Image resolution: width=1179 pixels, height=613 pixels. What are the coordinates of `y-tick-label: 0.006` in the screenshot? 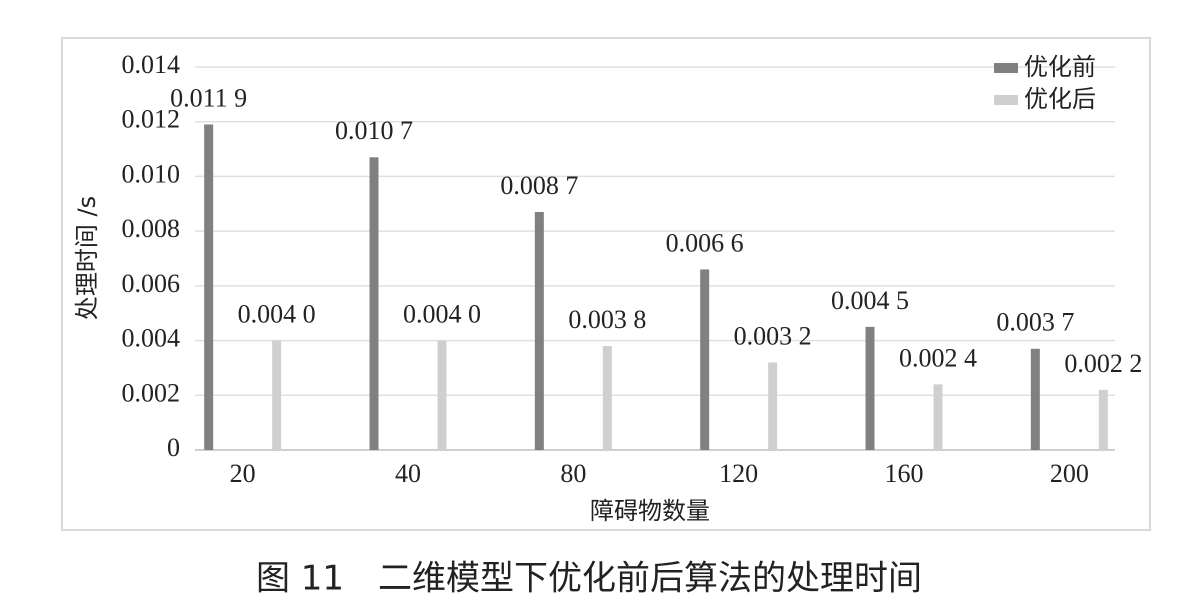 It's located at (151, 283).